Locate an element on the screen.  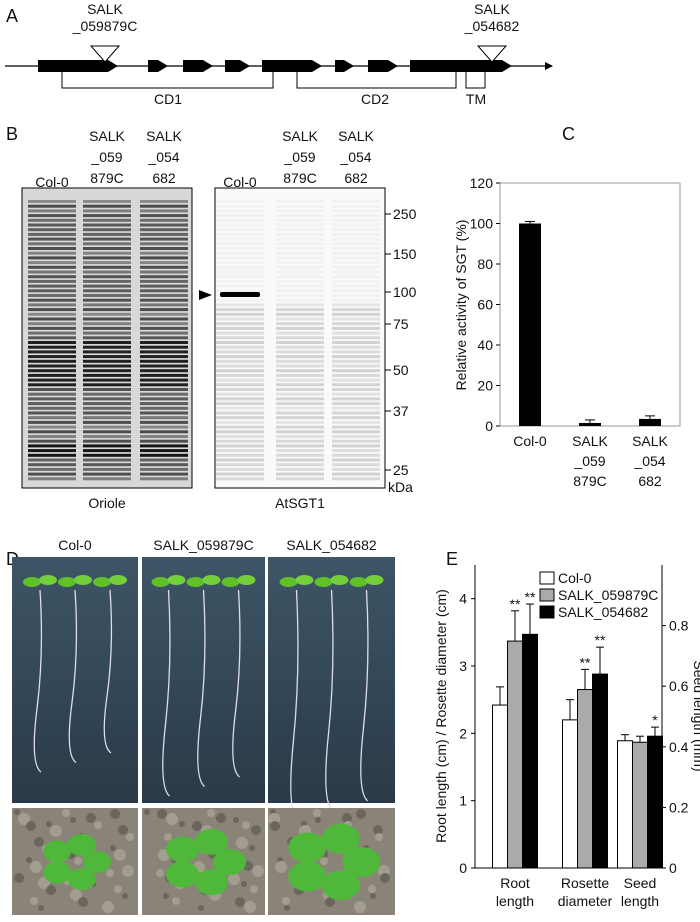
gel-band-strong is located at coordinates (240, 294).